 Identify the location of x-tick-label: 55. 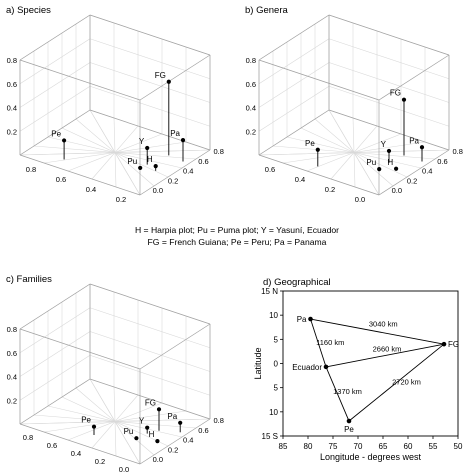
(433, 446).